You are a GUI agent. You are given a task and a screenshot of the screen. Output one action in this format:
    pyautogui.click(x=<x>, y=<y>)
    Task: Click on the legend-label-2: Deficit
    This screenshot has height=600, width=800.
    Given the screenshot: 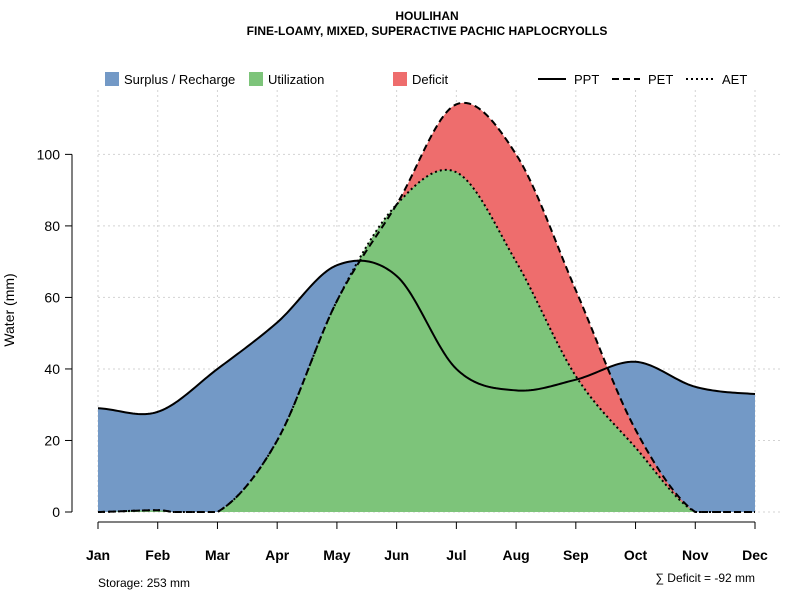 What is the action you would take?
    pyautogui.click(x=430, y=79)
    